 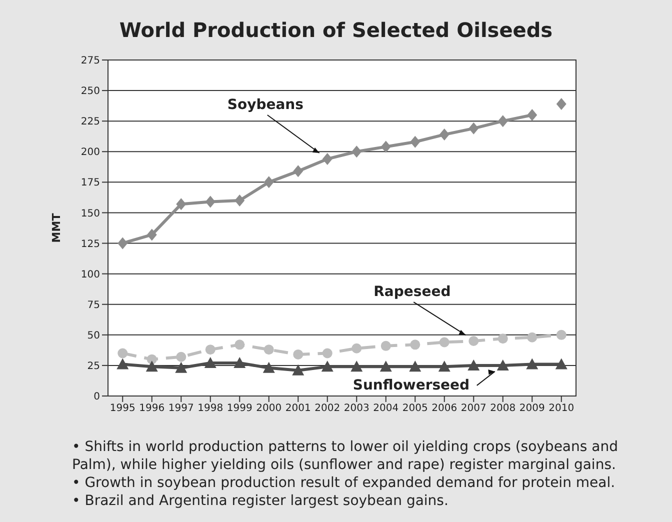 What do you see at coordinates (473, 408) in the screenshot?
I see `x-tick-label: 2007` at bounding box center [473, 408].